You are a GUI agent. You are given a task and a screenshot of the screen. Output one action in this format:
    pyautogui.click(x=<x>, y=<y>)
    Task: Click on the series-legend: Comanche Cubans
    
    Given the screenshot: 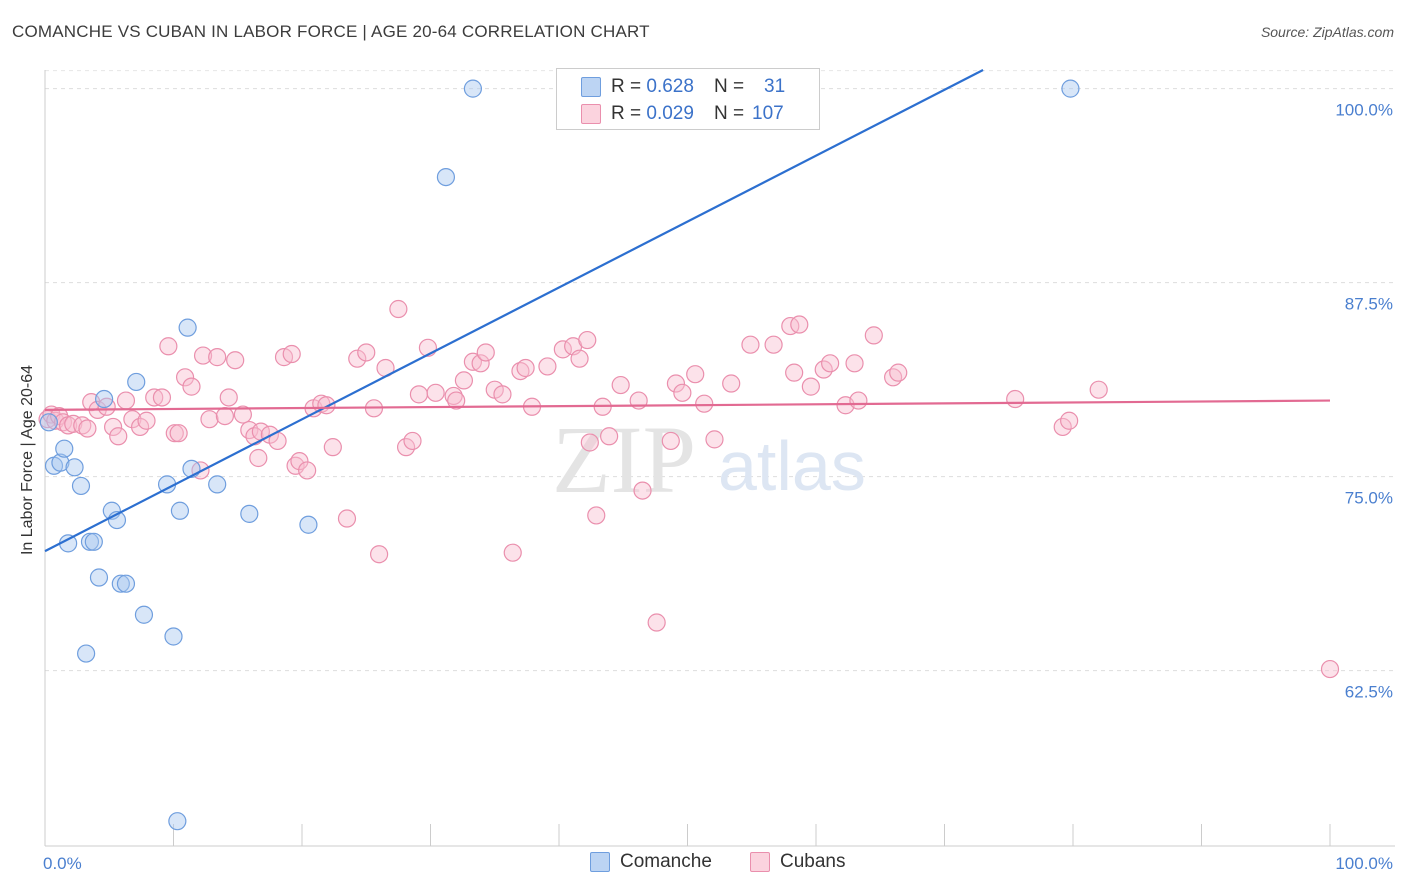 What is the action you would take?
    pyautogui.click(x=703, y=864)
    